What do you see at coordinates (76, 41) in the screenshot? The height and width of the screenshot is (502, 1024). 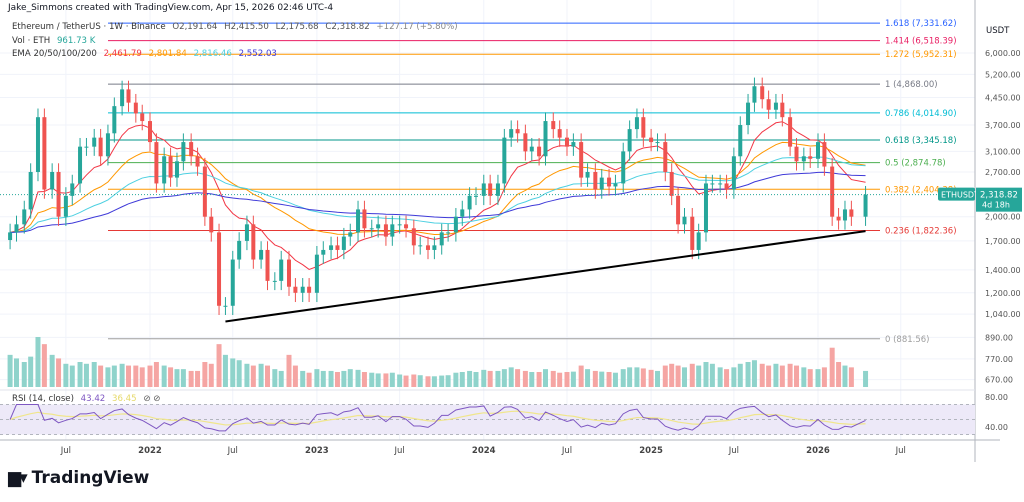 I see `vol-value: 961.73 K` at bounding box center [76, 41].